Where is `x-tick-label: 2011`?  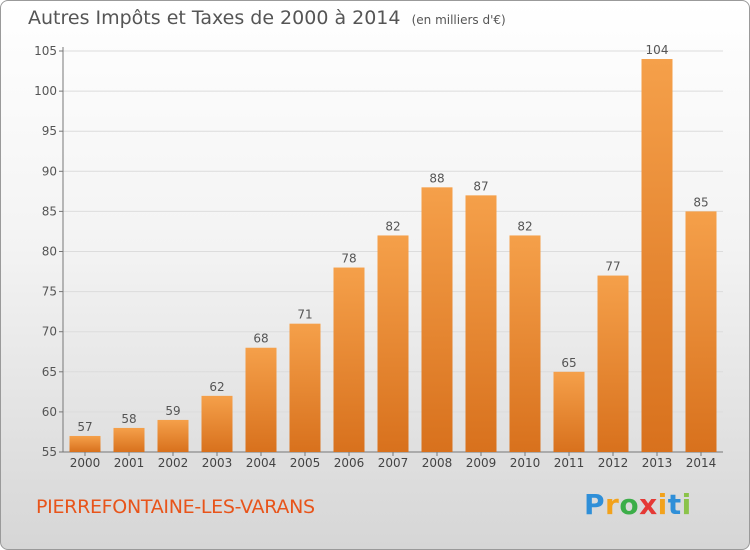
x-tick-label: 2011 is located at coordinates (569, 463).